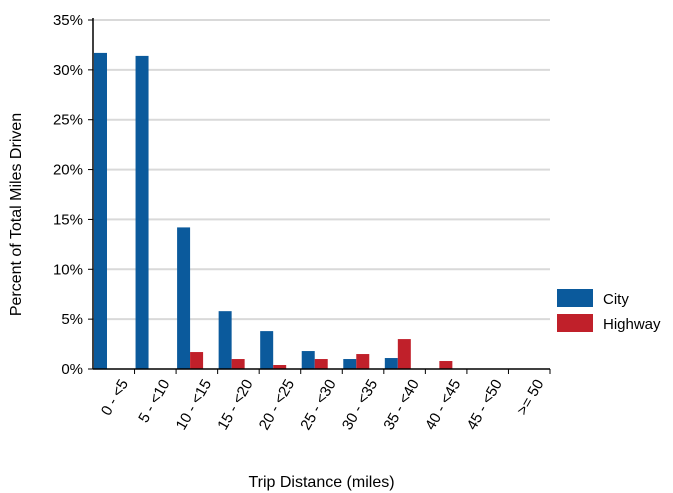 The height and width of the screenshot is (493, 673). Describe the element at coordinates (68, 269) in the screenshot. I see `y-tick-label: 10%` at that location.